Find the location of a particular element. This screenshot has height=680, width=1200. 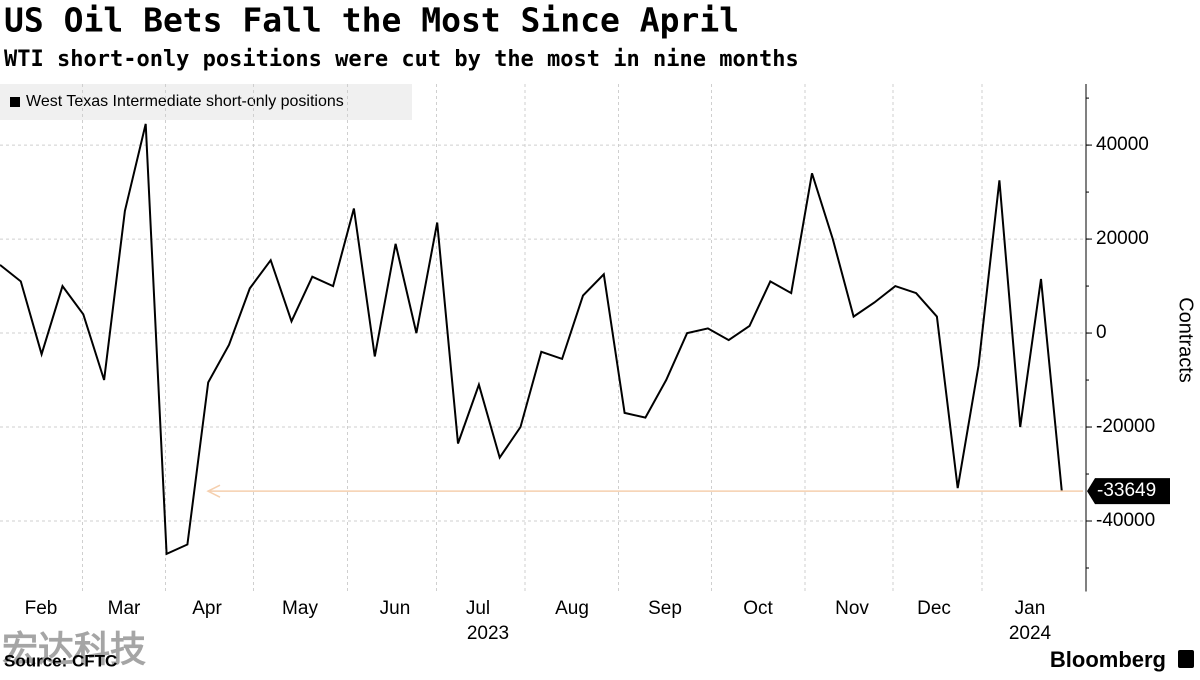

y-axis-label: Contracts is located at coordinates (1186, 340).